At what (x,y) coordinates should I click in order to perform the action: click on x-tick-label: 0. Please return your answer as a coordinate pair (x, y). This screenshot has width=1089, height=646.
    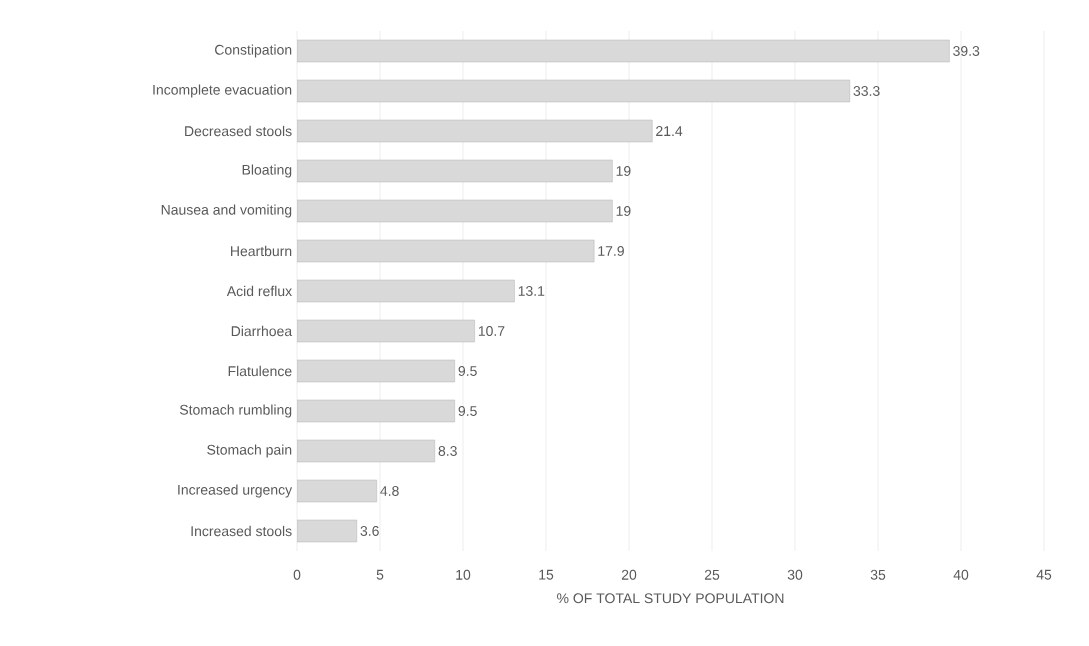
    Looking at the image, I should click on (297, 574).